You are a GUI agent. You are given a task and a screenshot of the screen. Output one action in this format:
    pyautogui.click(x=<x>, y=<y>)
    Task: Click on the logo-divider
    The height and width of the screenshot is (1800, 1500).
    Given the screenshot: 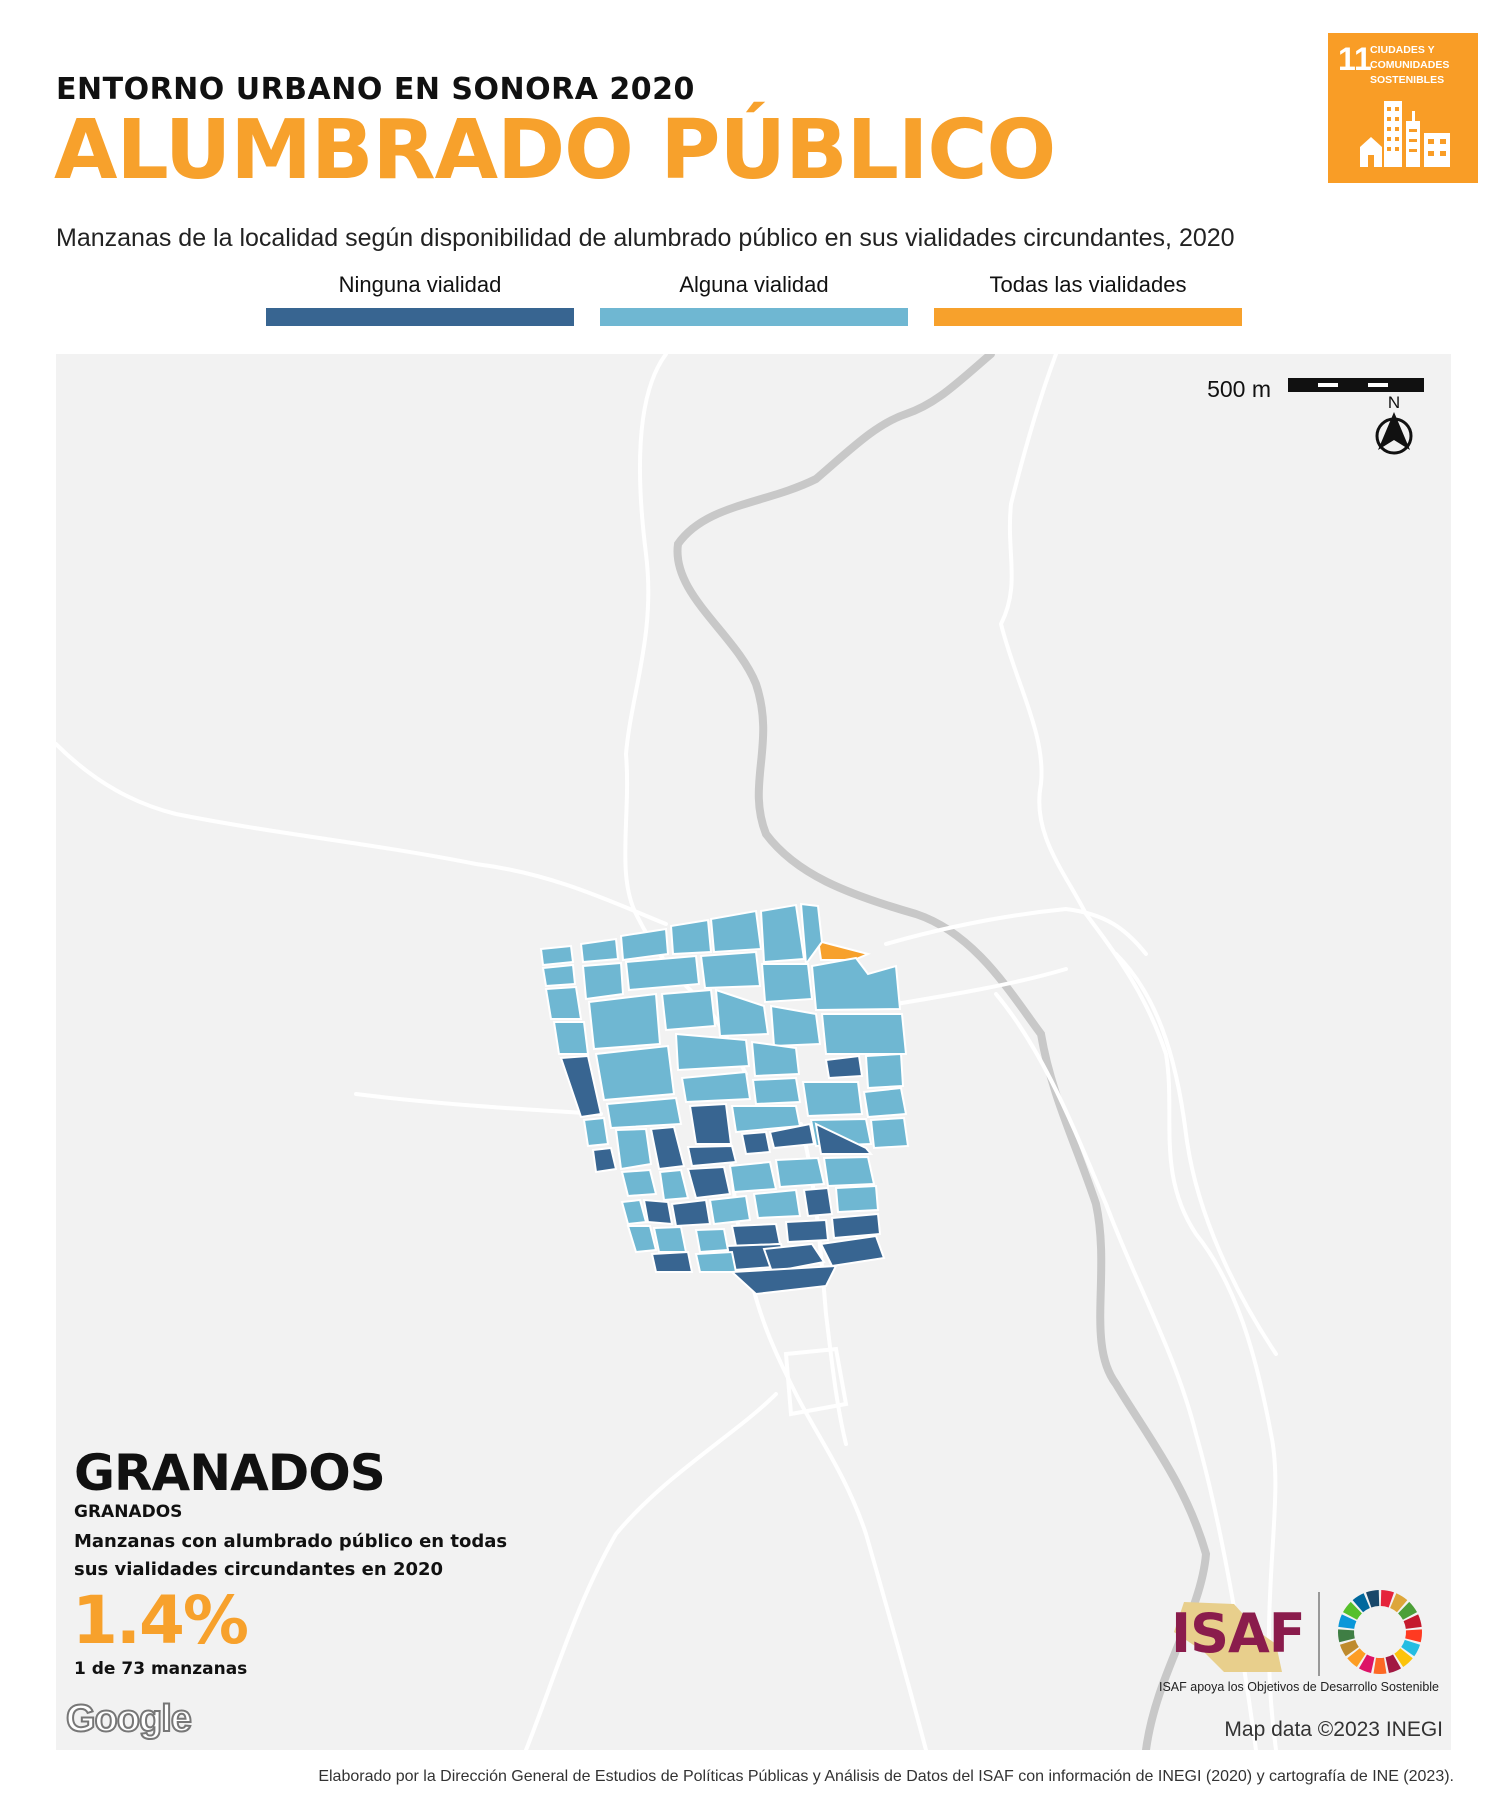 What is the action you would take?
    pyautogui.click(x=1319, y=1634)
    